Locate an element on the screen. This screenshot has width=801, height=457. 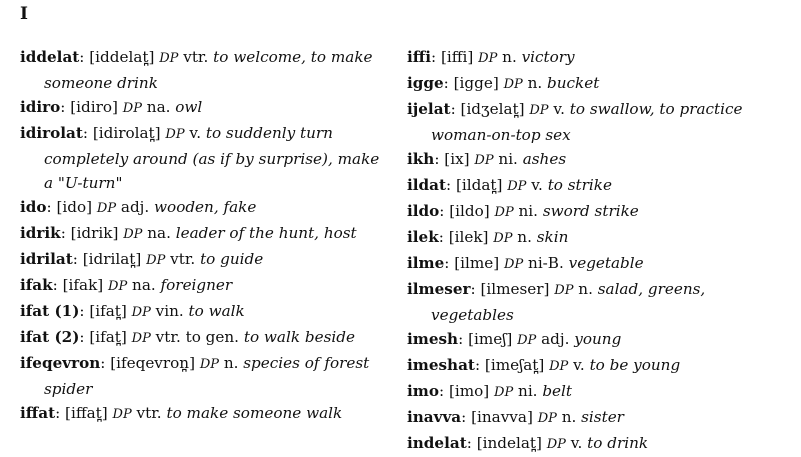
entry-headword: idrilat is located at coordinates (46, 259).